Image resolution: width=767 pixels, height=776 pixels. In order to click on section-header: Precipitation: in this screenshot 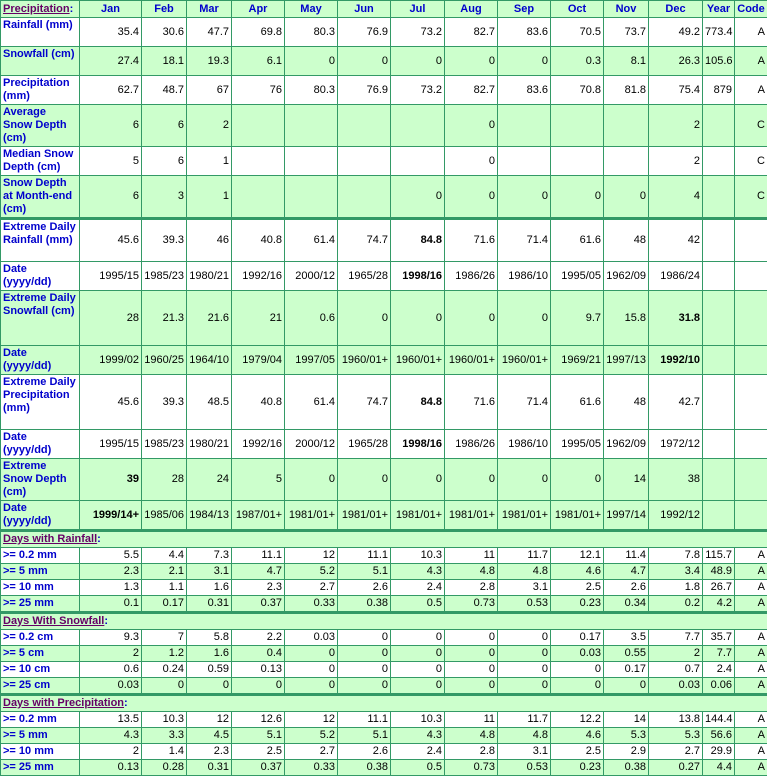, I will do `click(40, 9)`.